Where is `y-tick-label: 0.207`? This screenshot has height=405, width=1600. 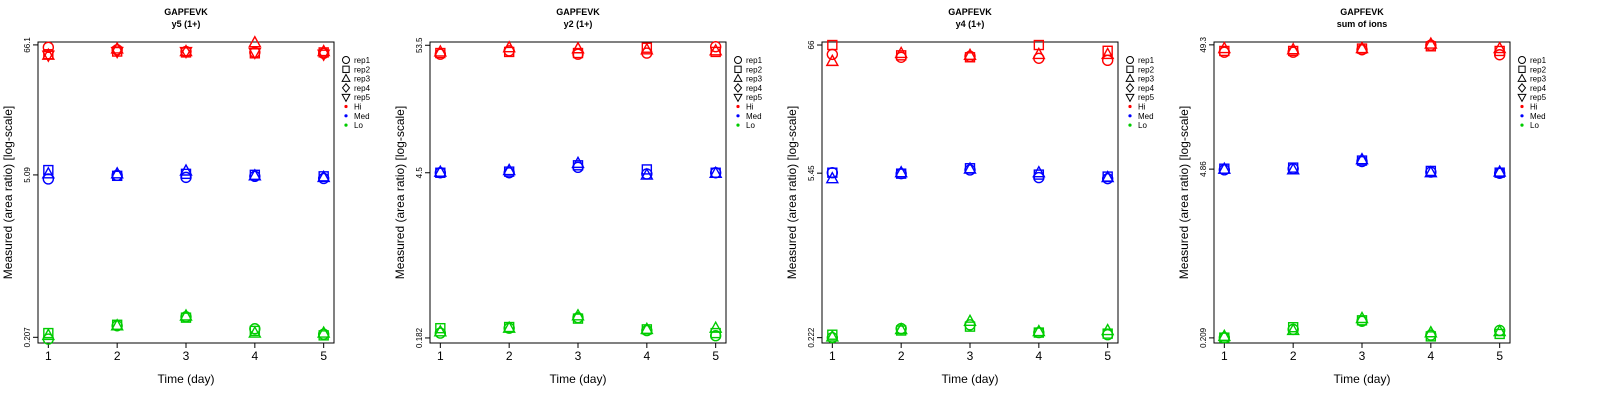
y-tick-label: 0.207 is located at coordinates (27, 337).